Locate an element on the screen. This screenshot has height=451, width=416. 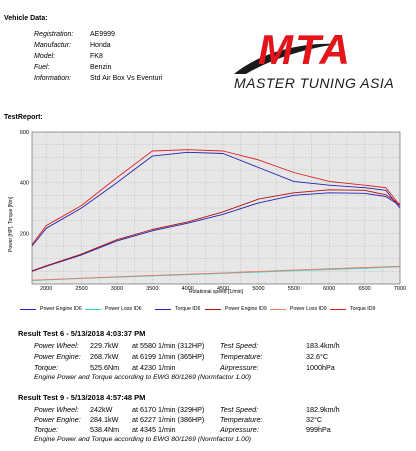
legend-item: Power Loss ID9 is located at coordinates (298, 309).